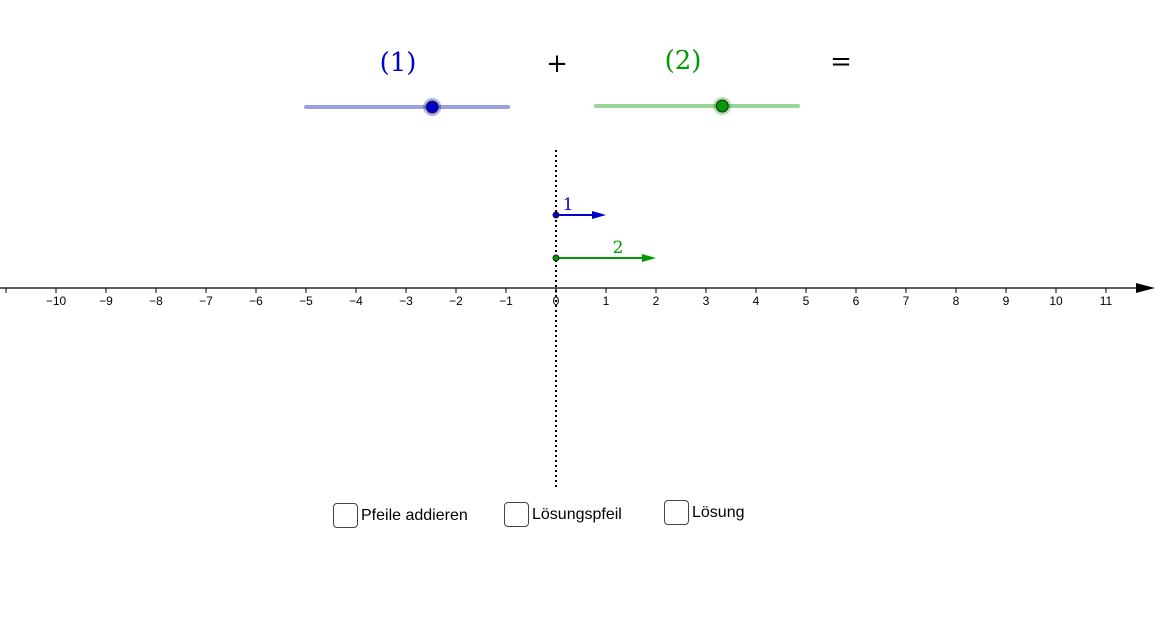 This screenshot has width=1157, height=631. I want to click on arrow-1-head, so click(599, 215).